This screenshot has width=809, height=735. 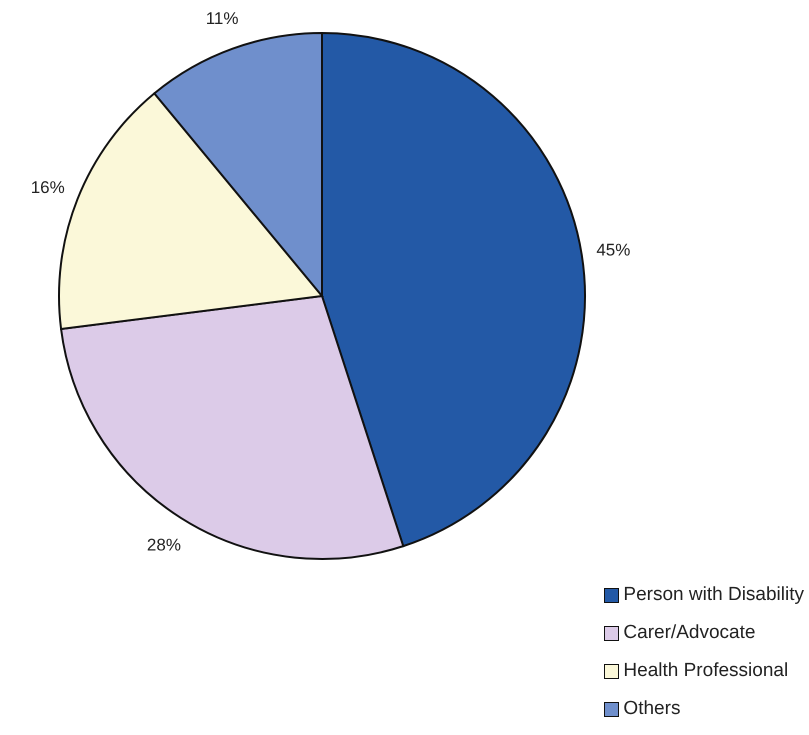 I want to click on legend-label: Health Professional, so click(x=705, y=671).